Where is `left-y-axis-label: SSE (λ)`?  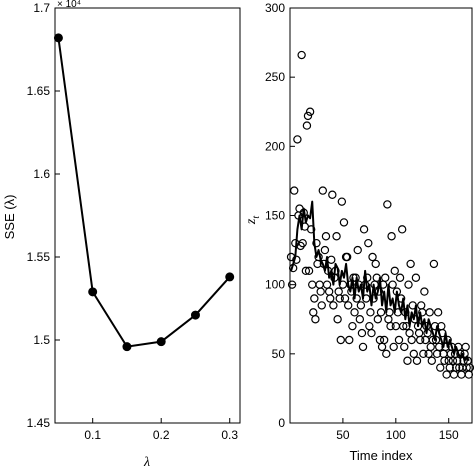
left-y-axis-label: SSE (λ) is located at coordinates (9, 217).